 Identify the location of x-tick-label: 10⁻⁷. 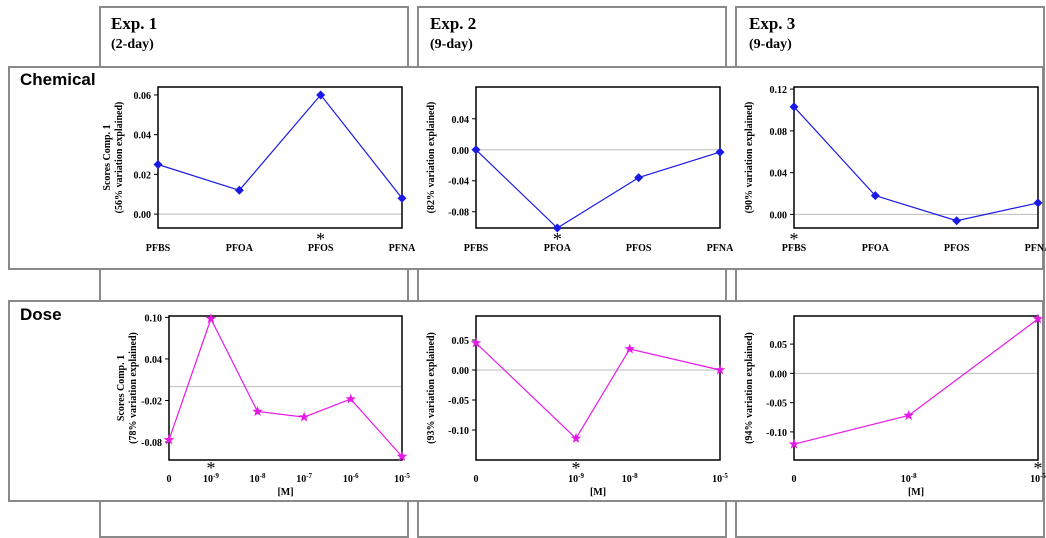
(304, 478).